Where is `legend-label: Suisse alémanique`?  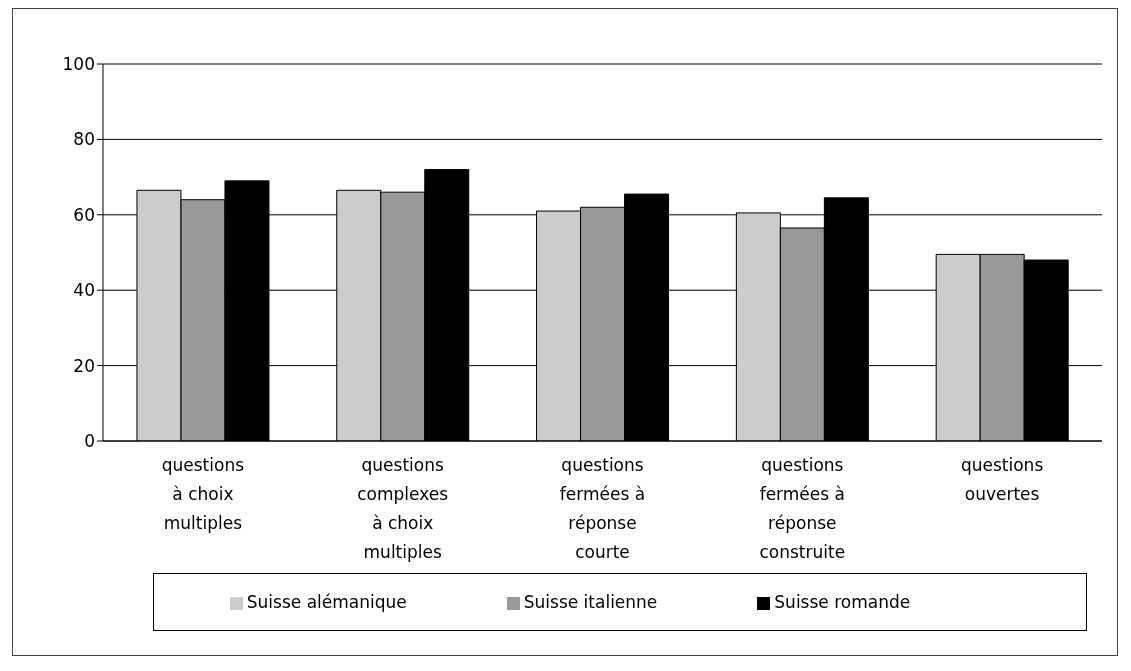 legend-label: Suisse alémanique is located at coordinates (326, 602).